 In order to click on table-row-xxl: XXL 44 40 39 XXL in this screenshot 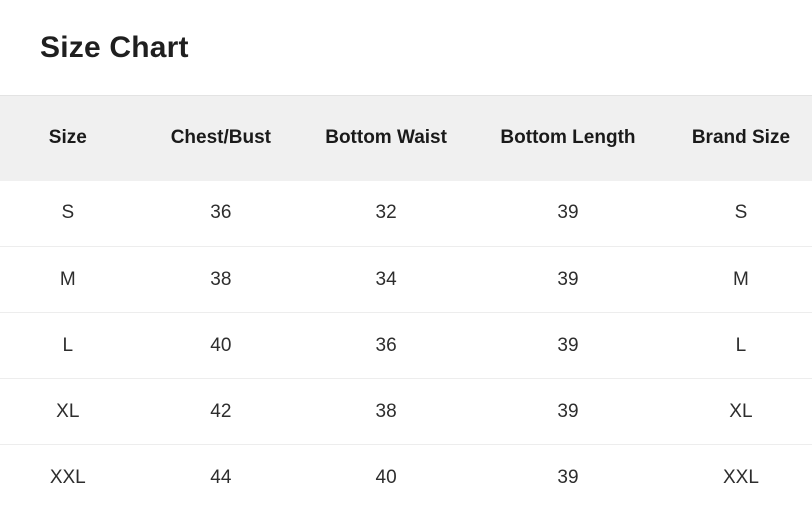, I will do `click(406, 476)`.